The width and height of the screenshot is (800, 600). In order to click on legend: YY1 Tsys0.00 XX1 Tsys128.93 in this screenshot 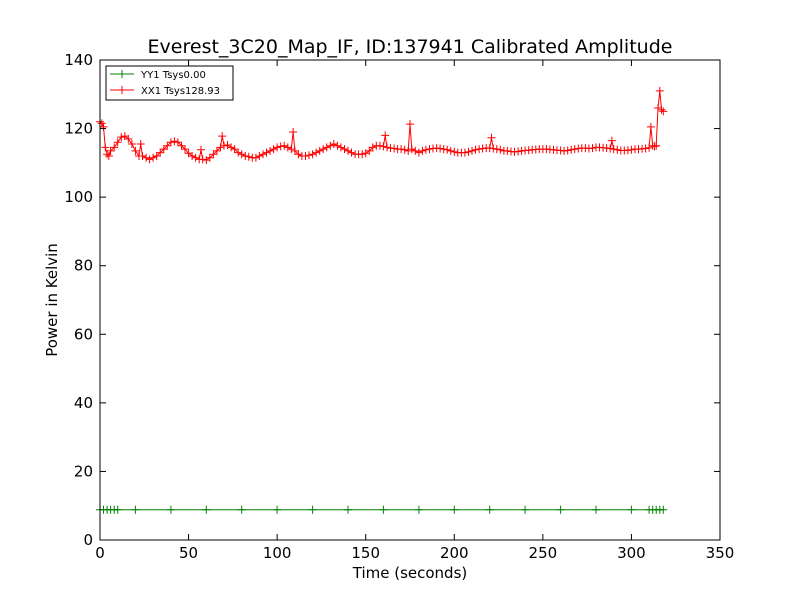, I will do `click(169, 83)`.